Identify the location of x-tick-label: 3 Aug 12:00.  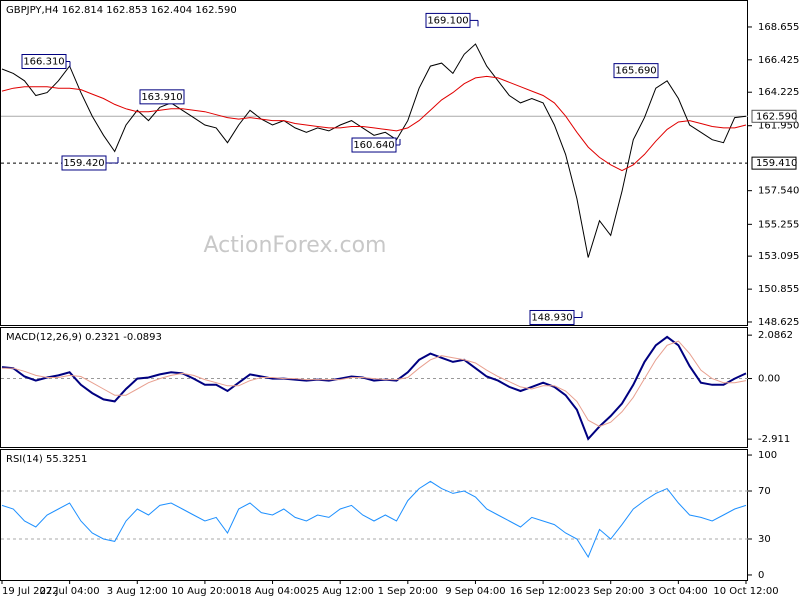
(137, 591).